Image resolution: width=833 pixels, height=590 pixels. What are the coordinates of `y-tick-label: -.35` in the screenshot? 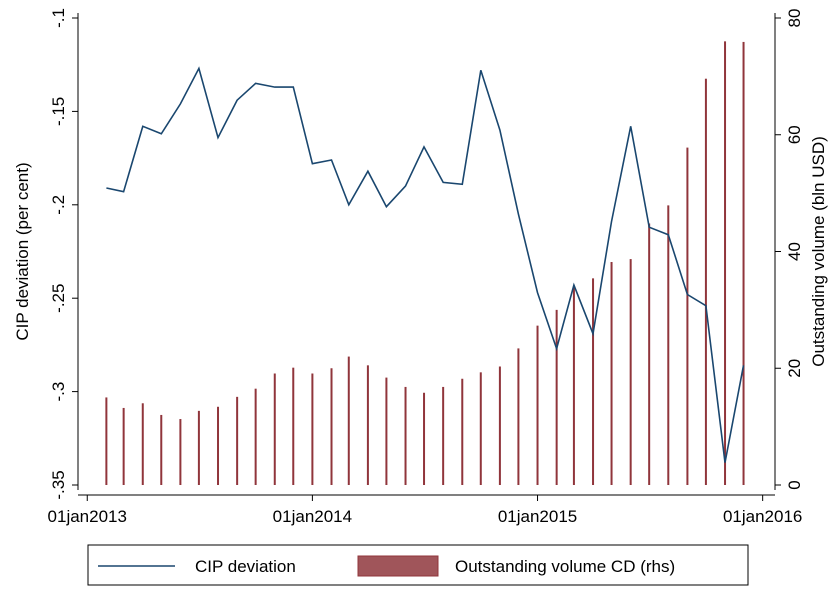 It's located at (58, 484).